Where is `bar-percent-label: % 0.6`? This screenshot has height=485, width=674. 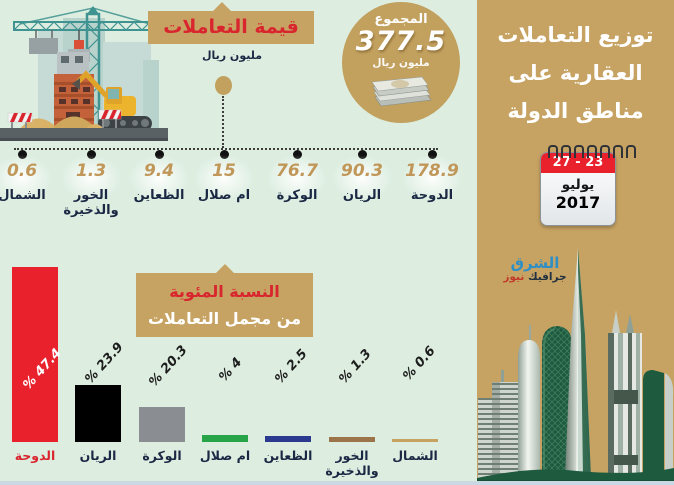
bar-percent-label: % 0.6 is located at coordinates (419, 363).